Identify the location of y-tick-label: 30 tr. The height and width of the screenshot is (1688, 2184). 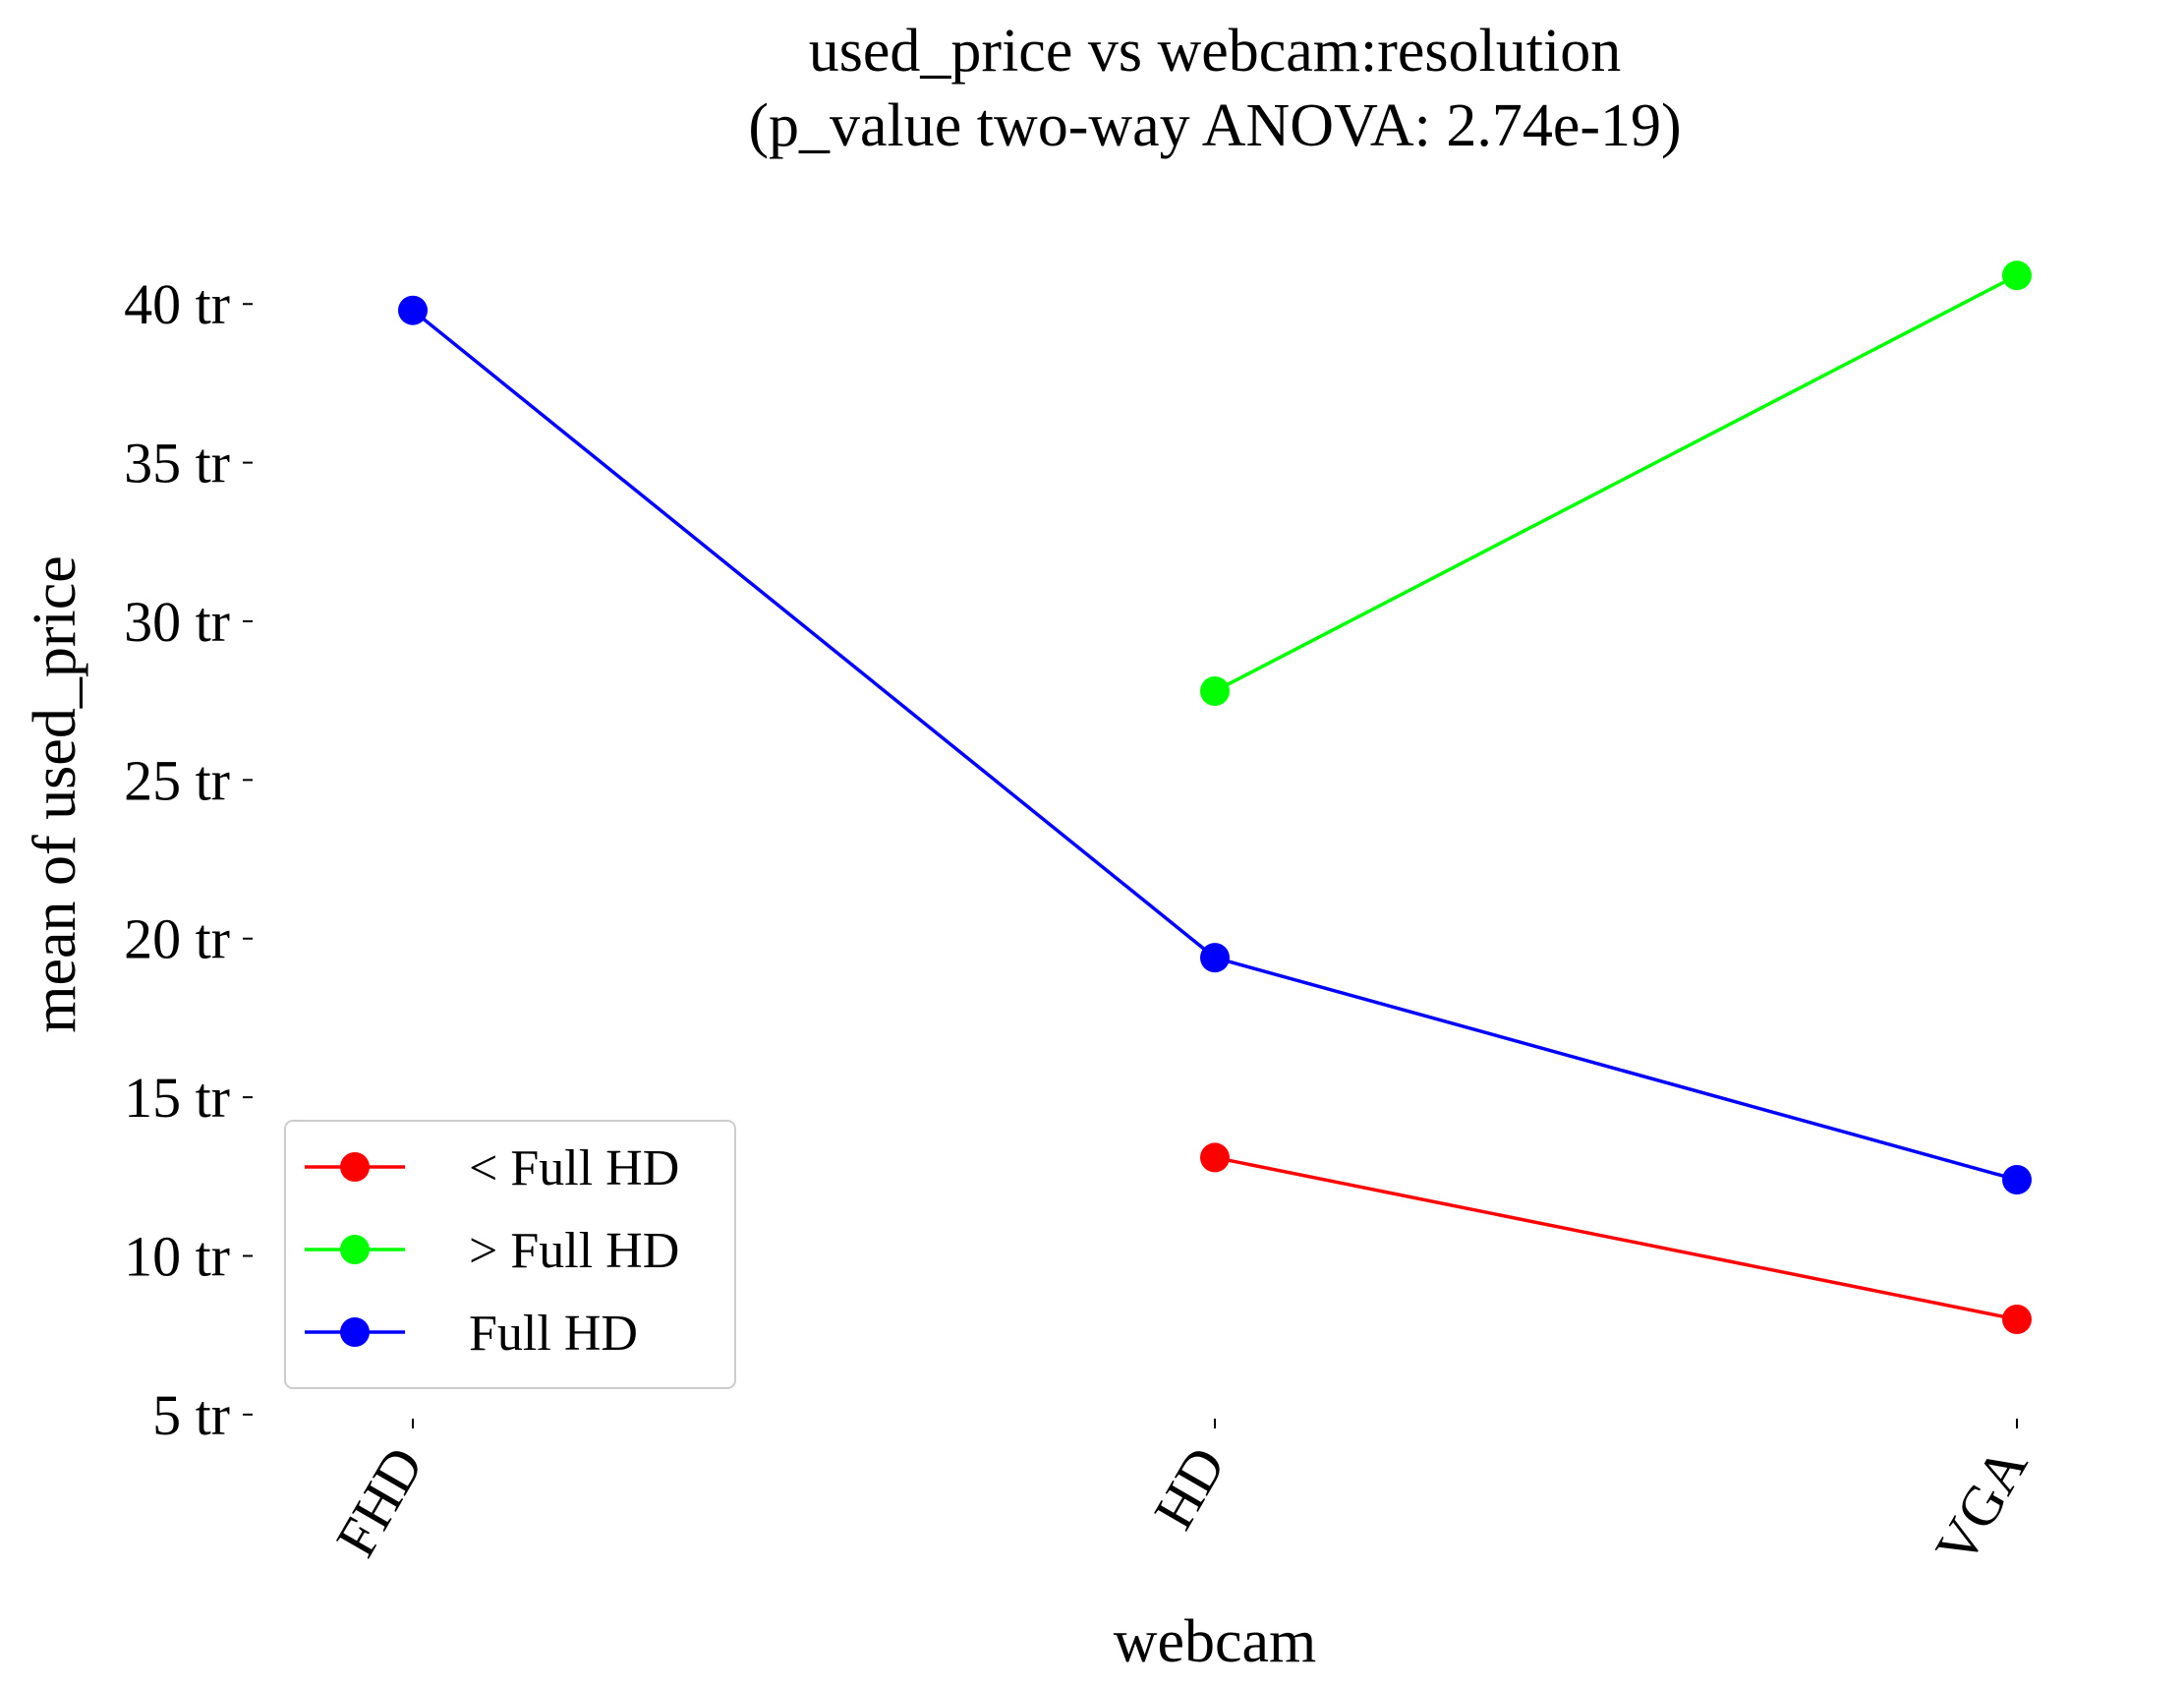
(177, 622).